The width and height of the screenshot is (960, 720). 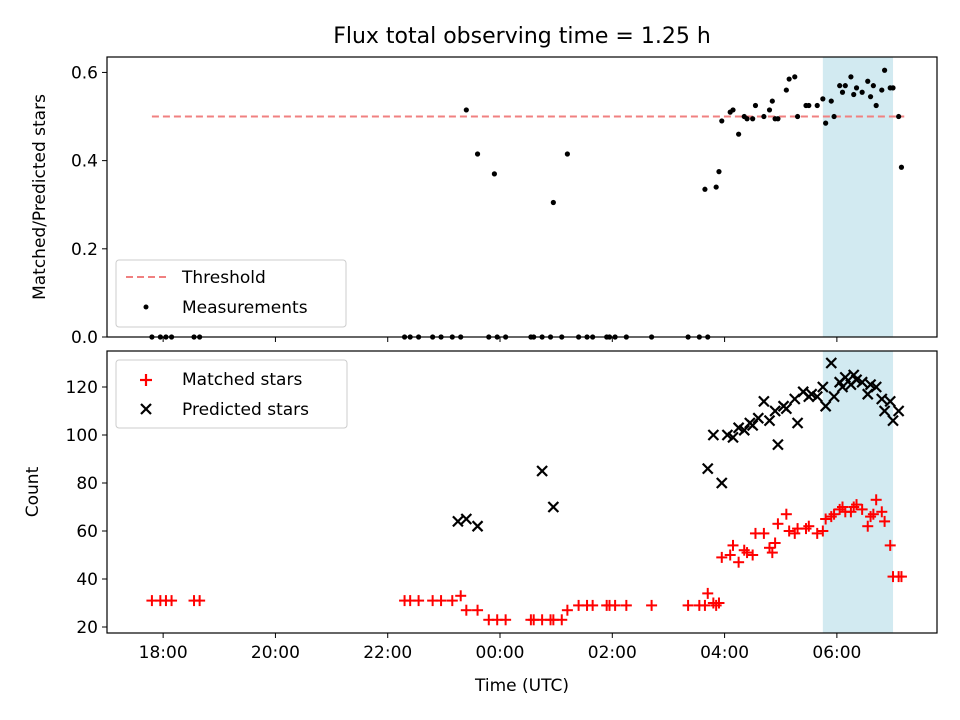 I want to click on y-tick-label: 60, so click(x=87, y=532).